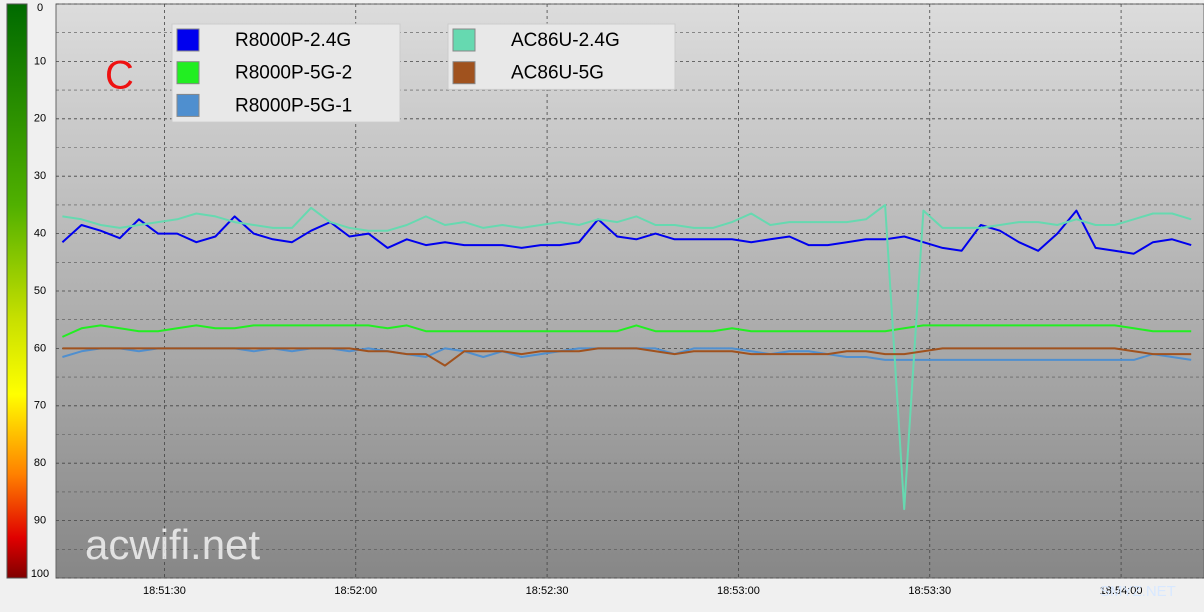  What do you see at coordinates (40, 348) in the screenshot?
I see `y-tick-label: 60` at bounding box center [40, 348].